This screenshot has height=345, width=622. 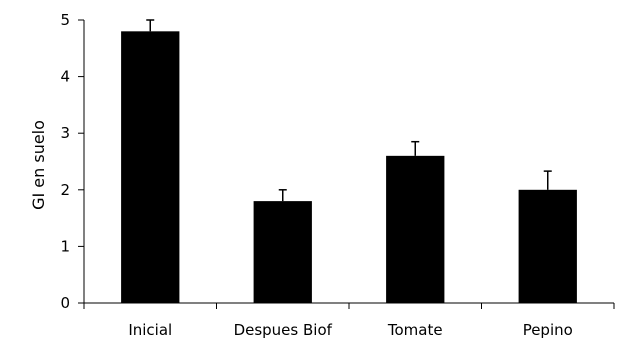 I want to click on x-tick-label-0: Inicial, so click(x=150, y=330).